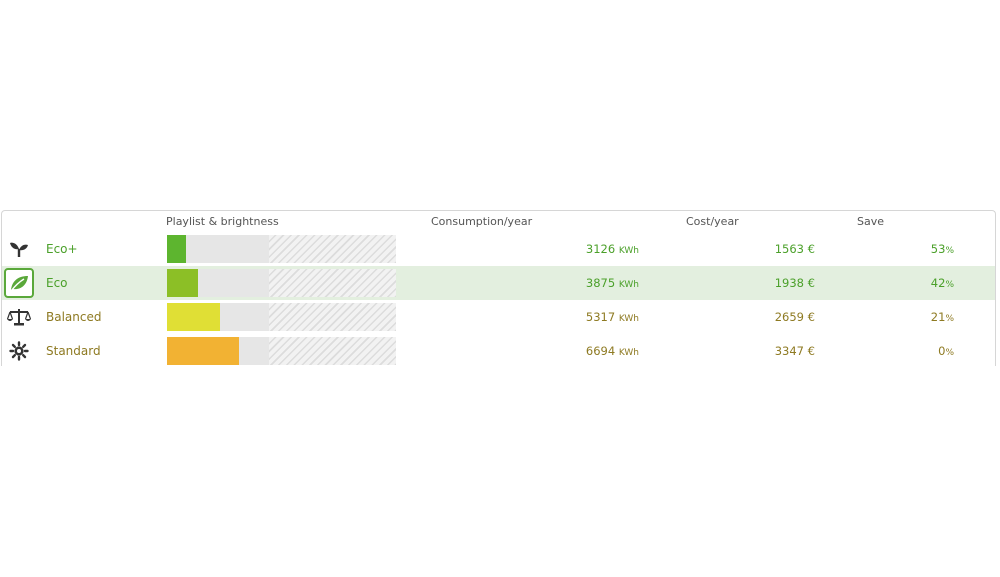  Describe the element at coordinates (712, 221) in the screenshot. I see `header-cost: Cost/year` at that location.